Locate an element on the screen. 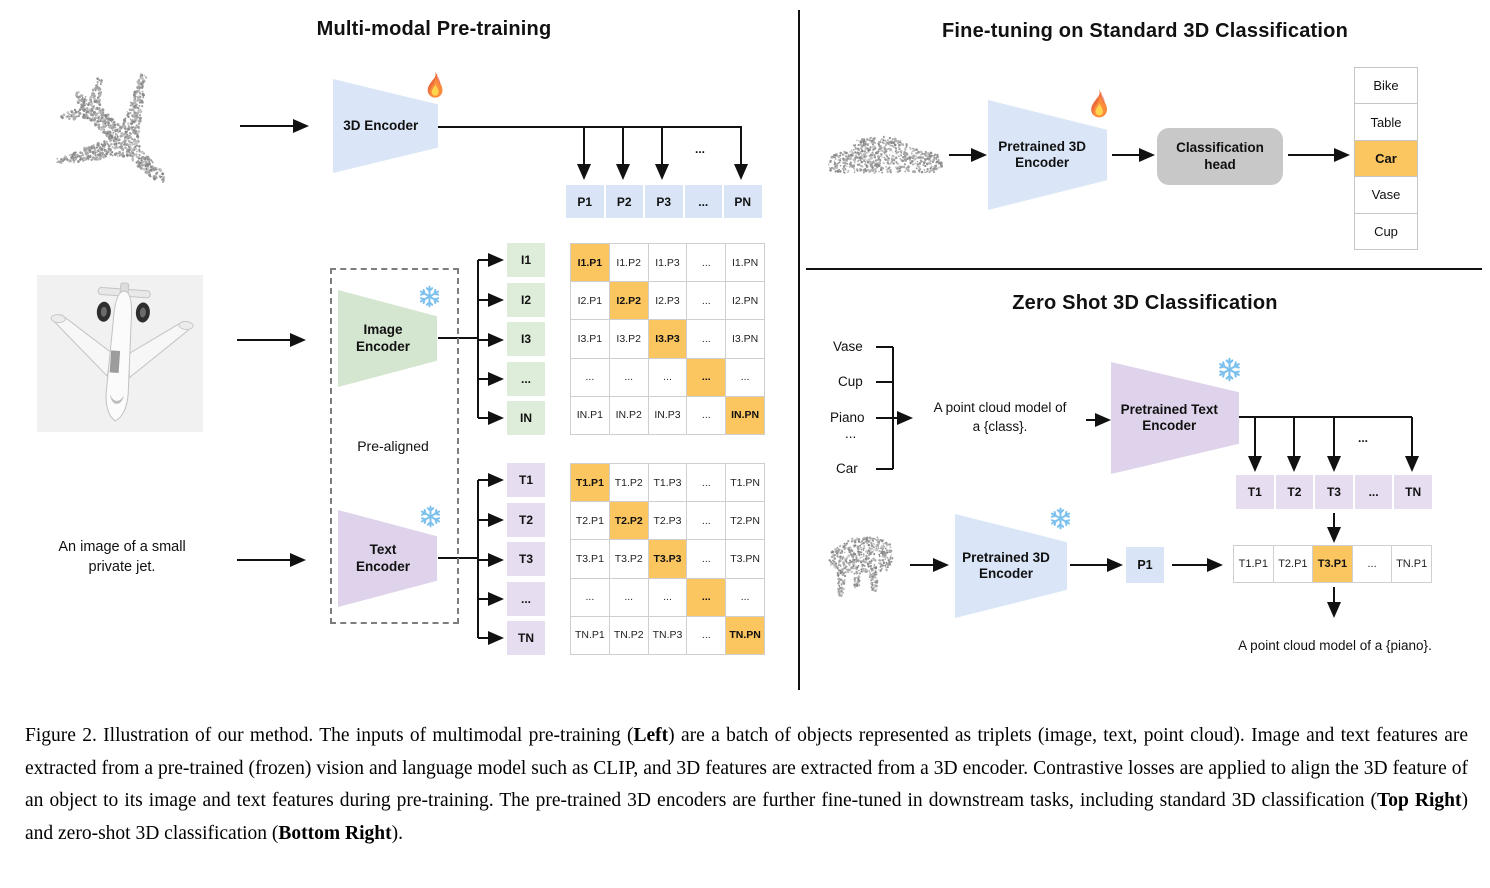  prompt-class-vase: Vase is located at coordinates (848, 346).